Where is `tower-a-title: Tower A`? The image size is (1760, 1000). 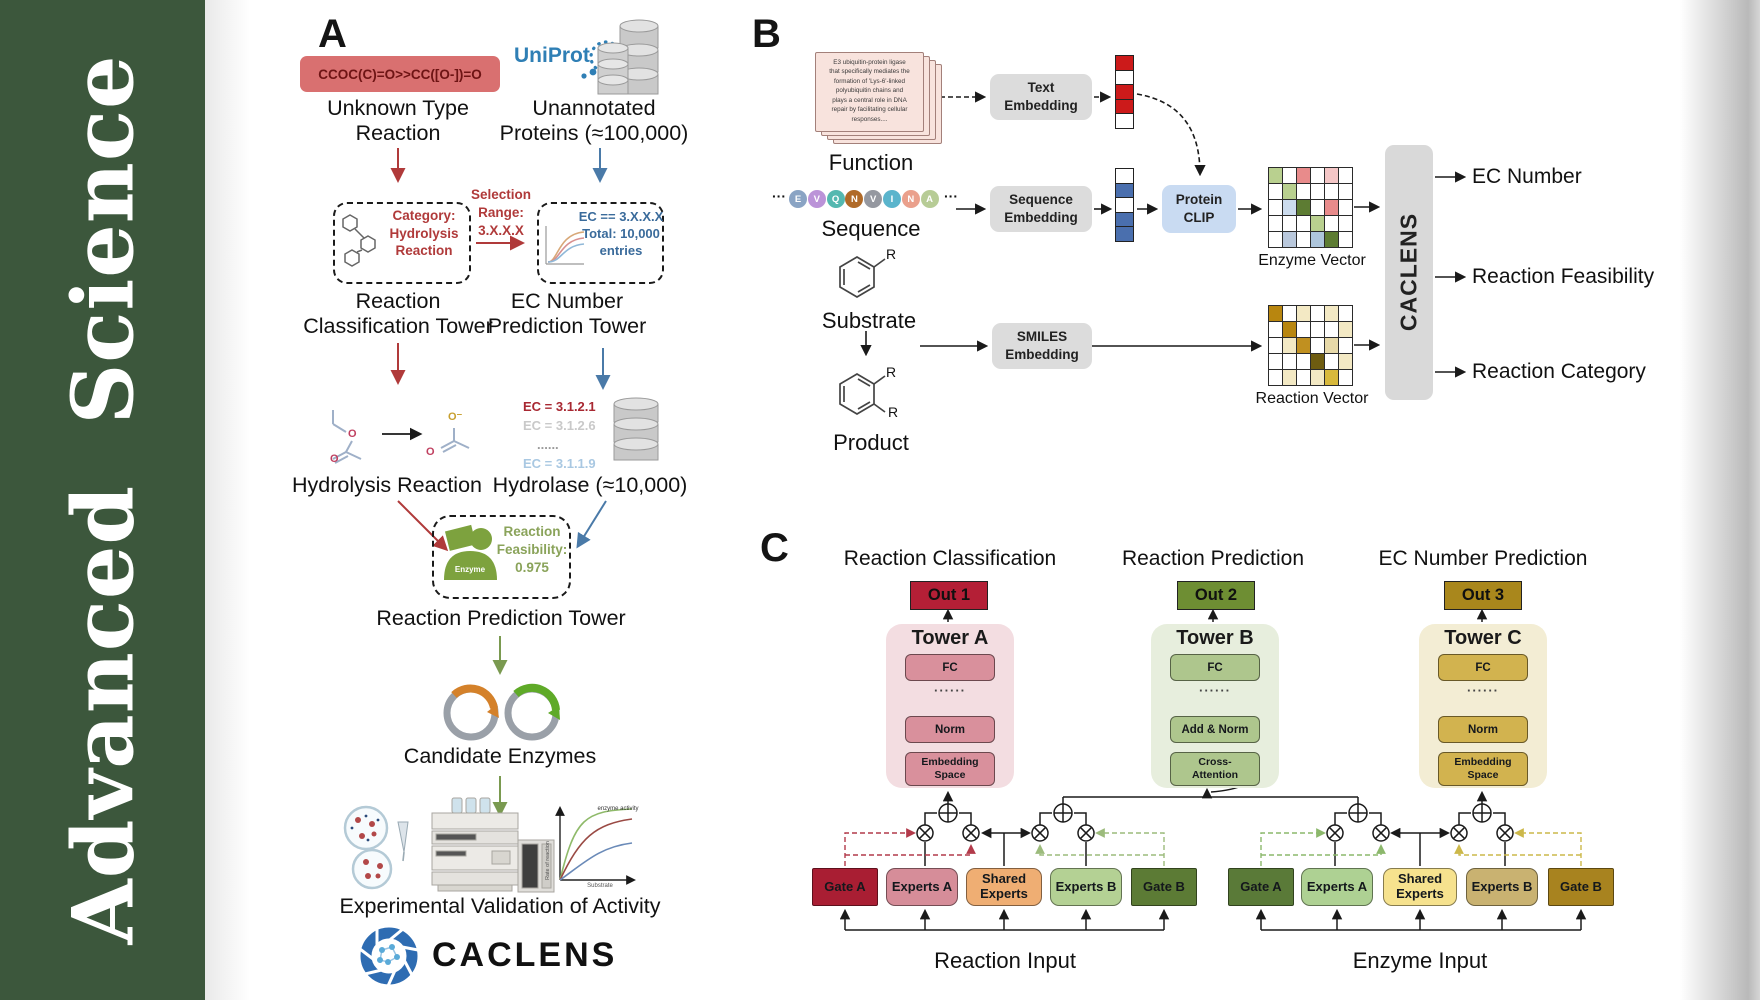 tower-a-title: Tower A is located at coordinates (950, 638).